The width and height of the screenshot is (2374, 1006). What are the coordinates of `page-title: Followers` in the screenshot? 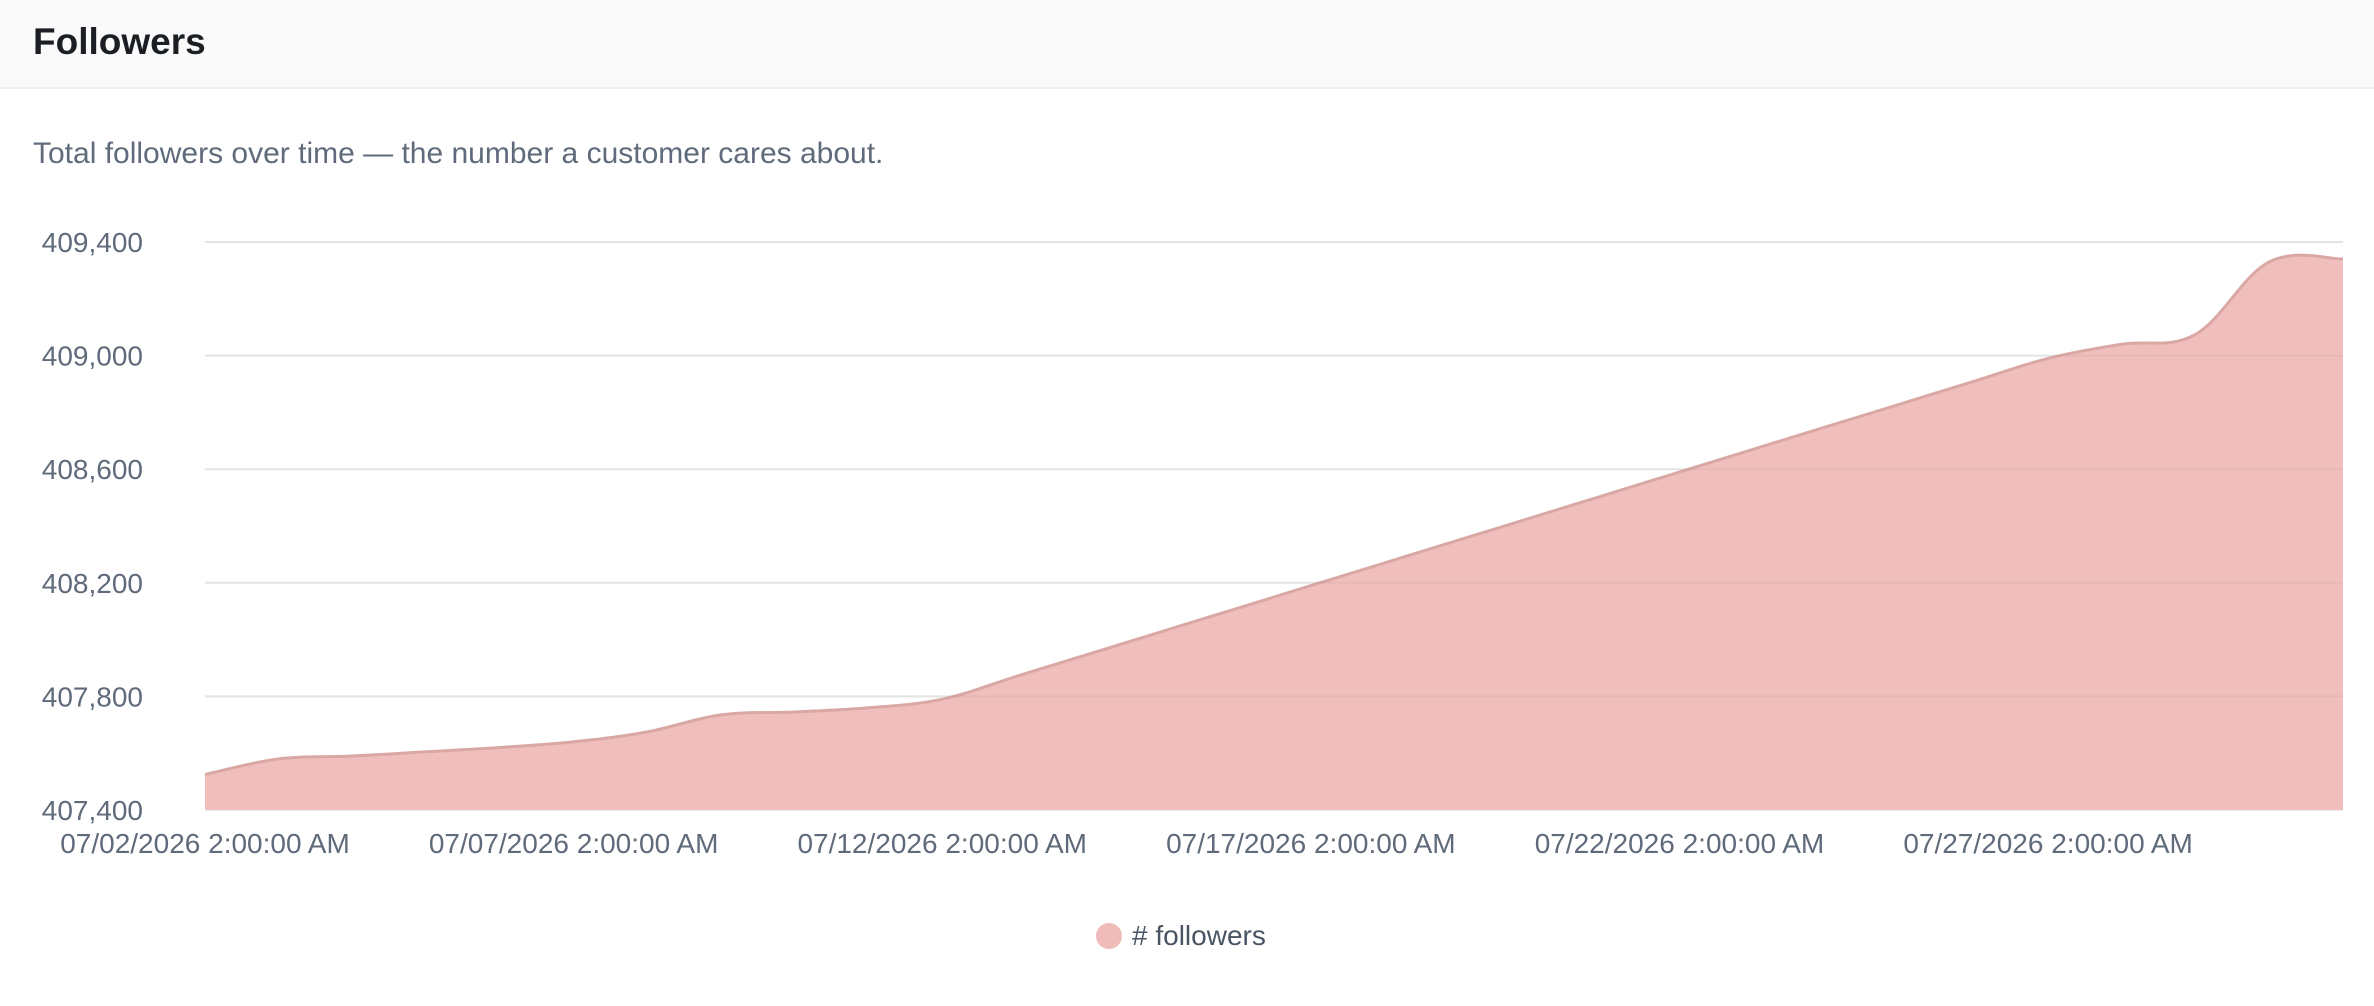 It's located at (119, 41).